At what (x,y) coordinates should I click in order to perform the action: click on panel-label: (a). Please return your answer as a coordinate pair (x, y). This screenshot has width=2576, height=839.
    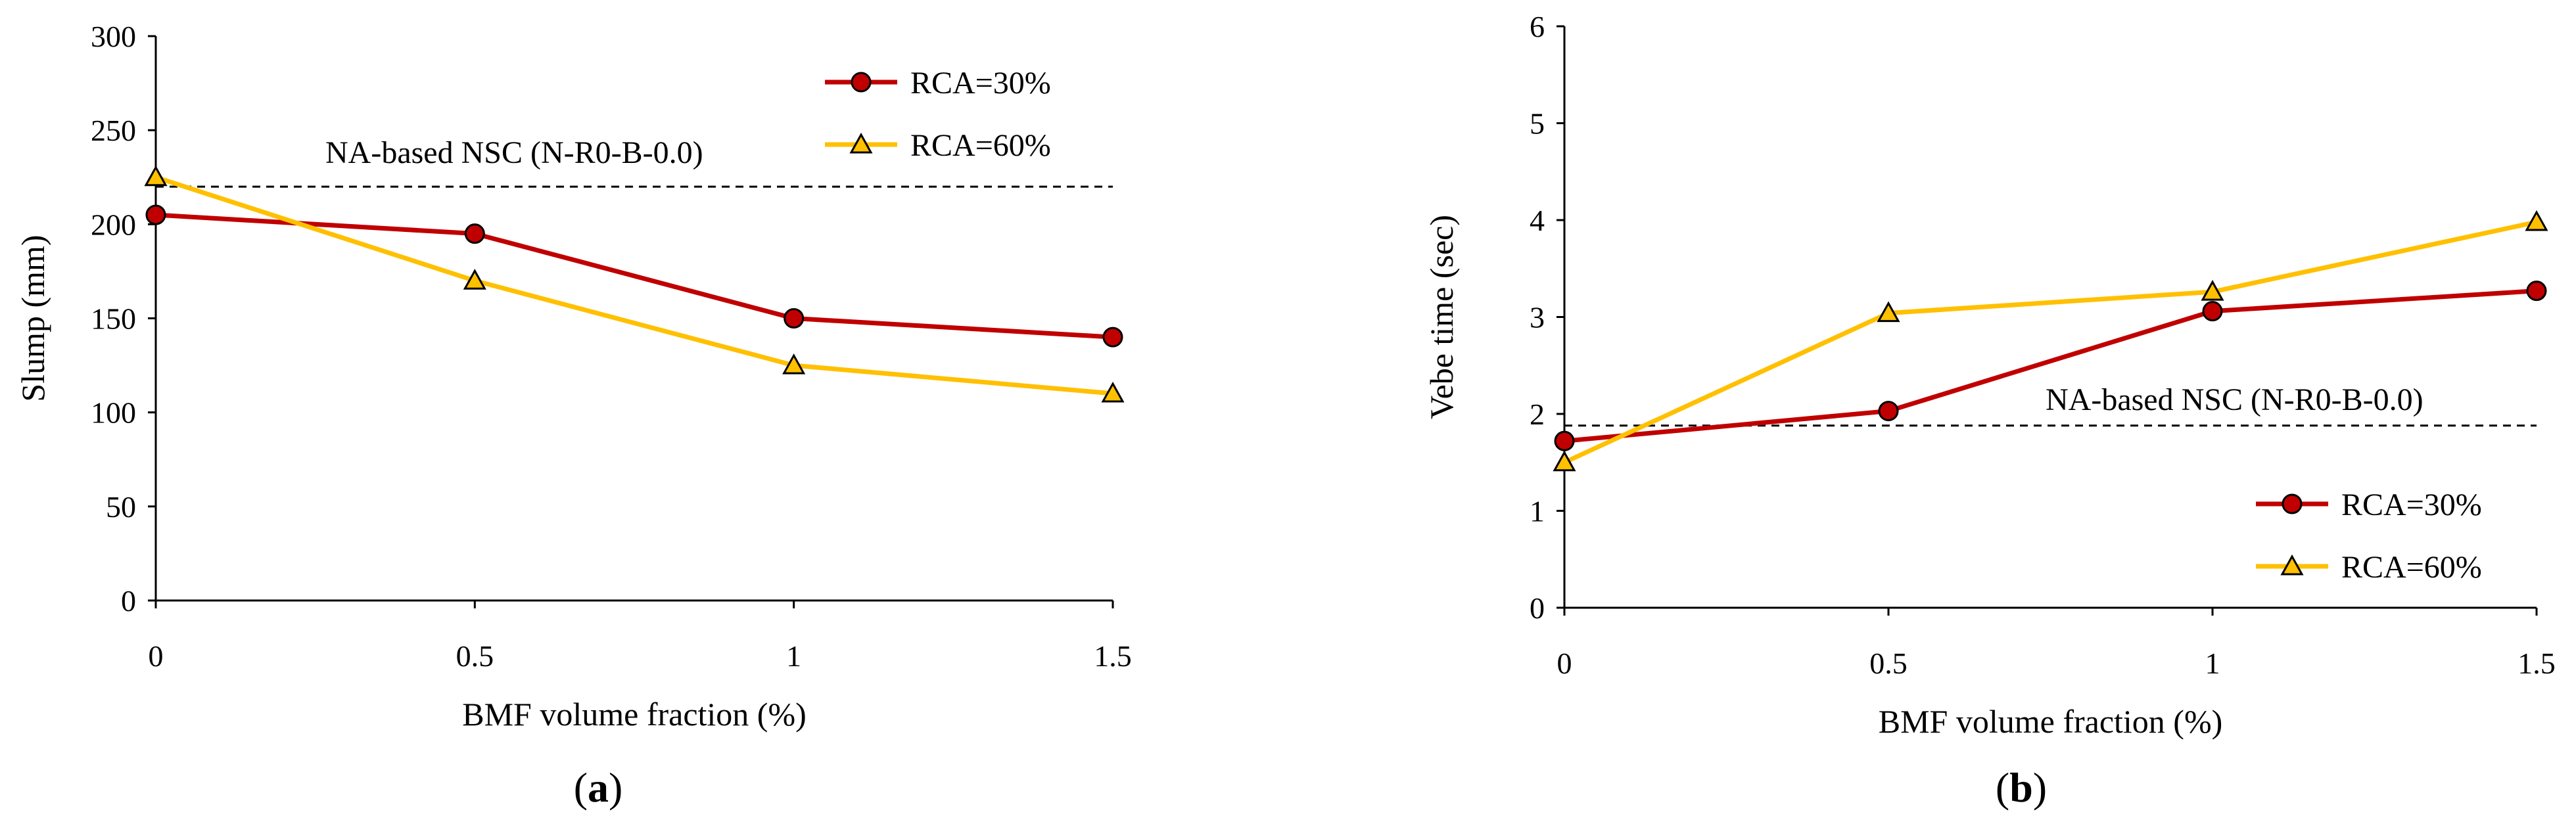
    Looking at the image, I should click on (598, 787).